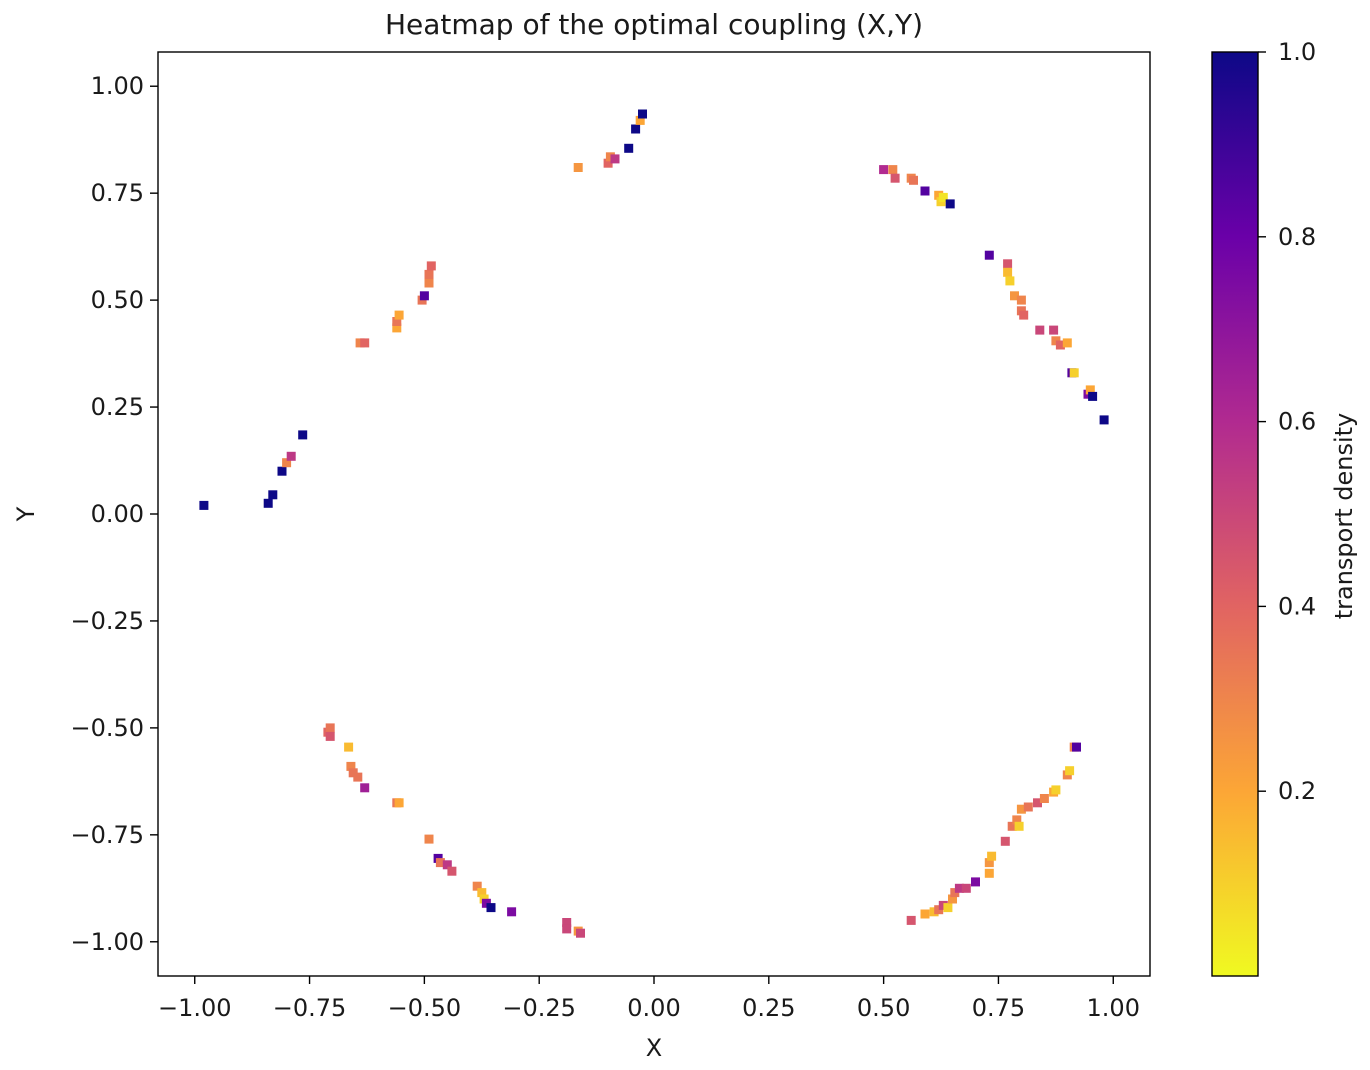 Image resolution: width=1370 pixels, height=1070 pixels. Describe the element at coordinates (1297, 791) in the screenshot. I see `colorbar-tick-label: 0.2` at that location.